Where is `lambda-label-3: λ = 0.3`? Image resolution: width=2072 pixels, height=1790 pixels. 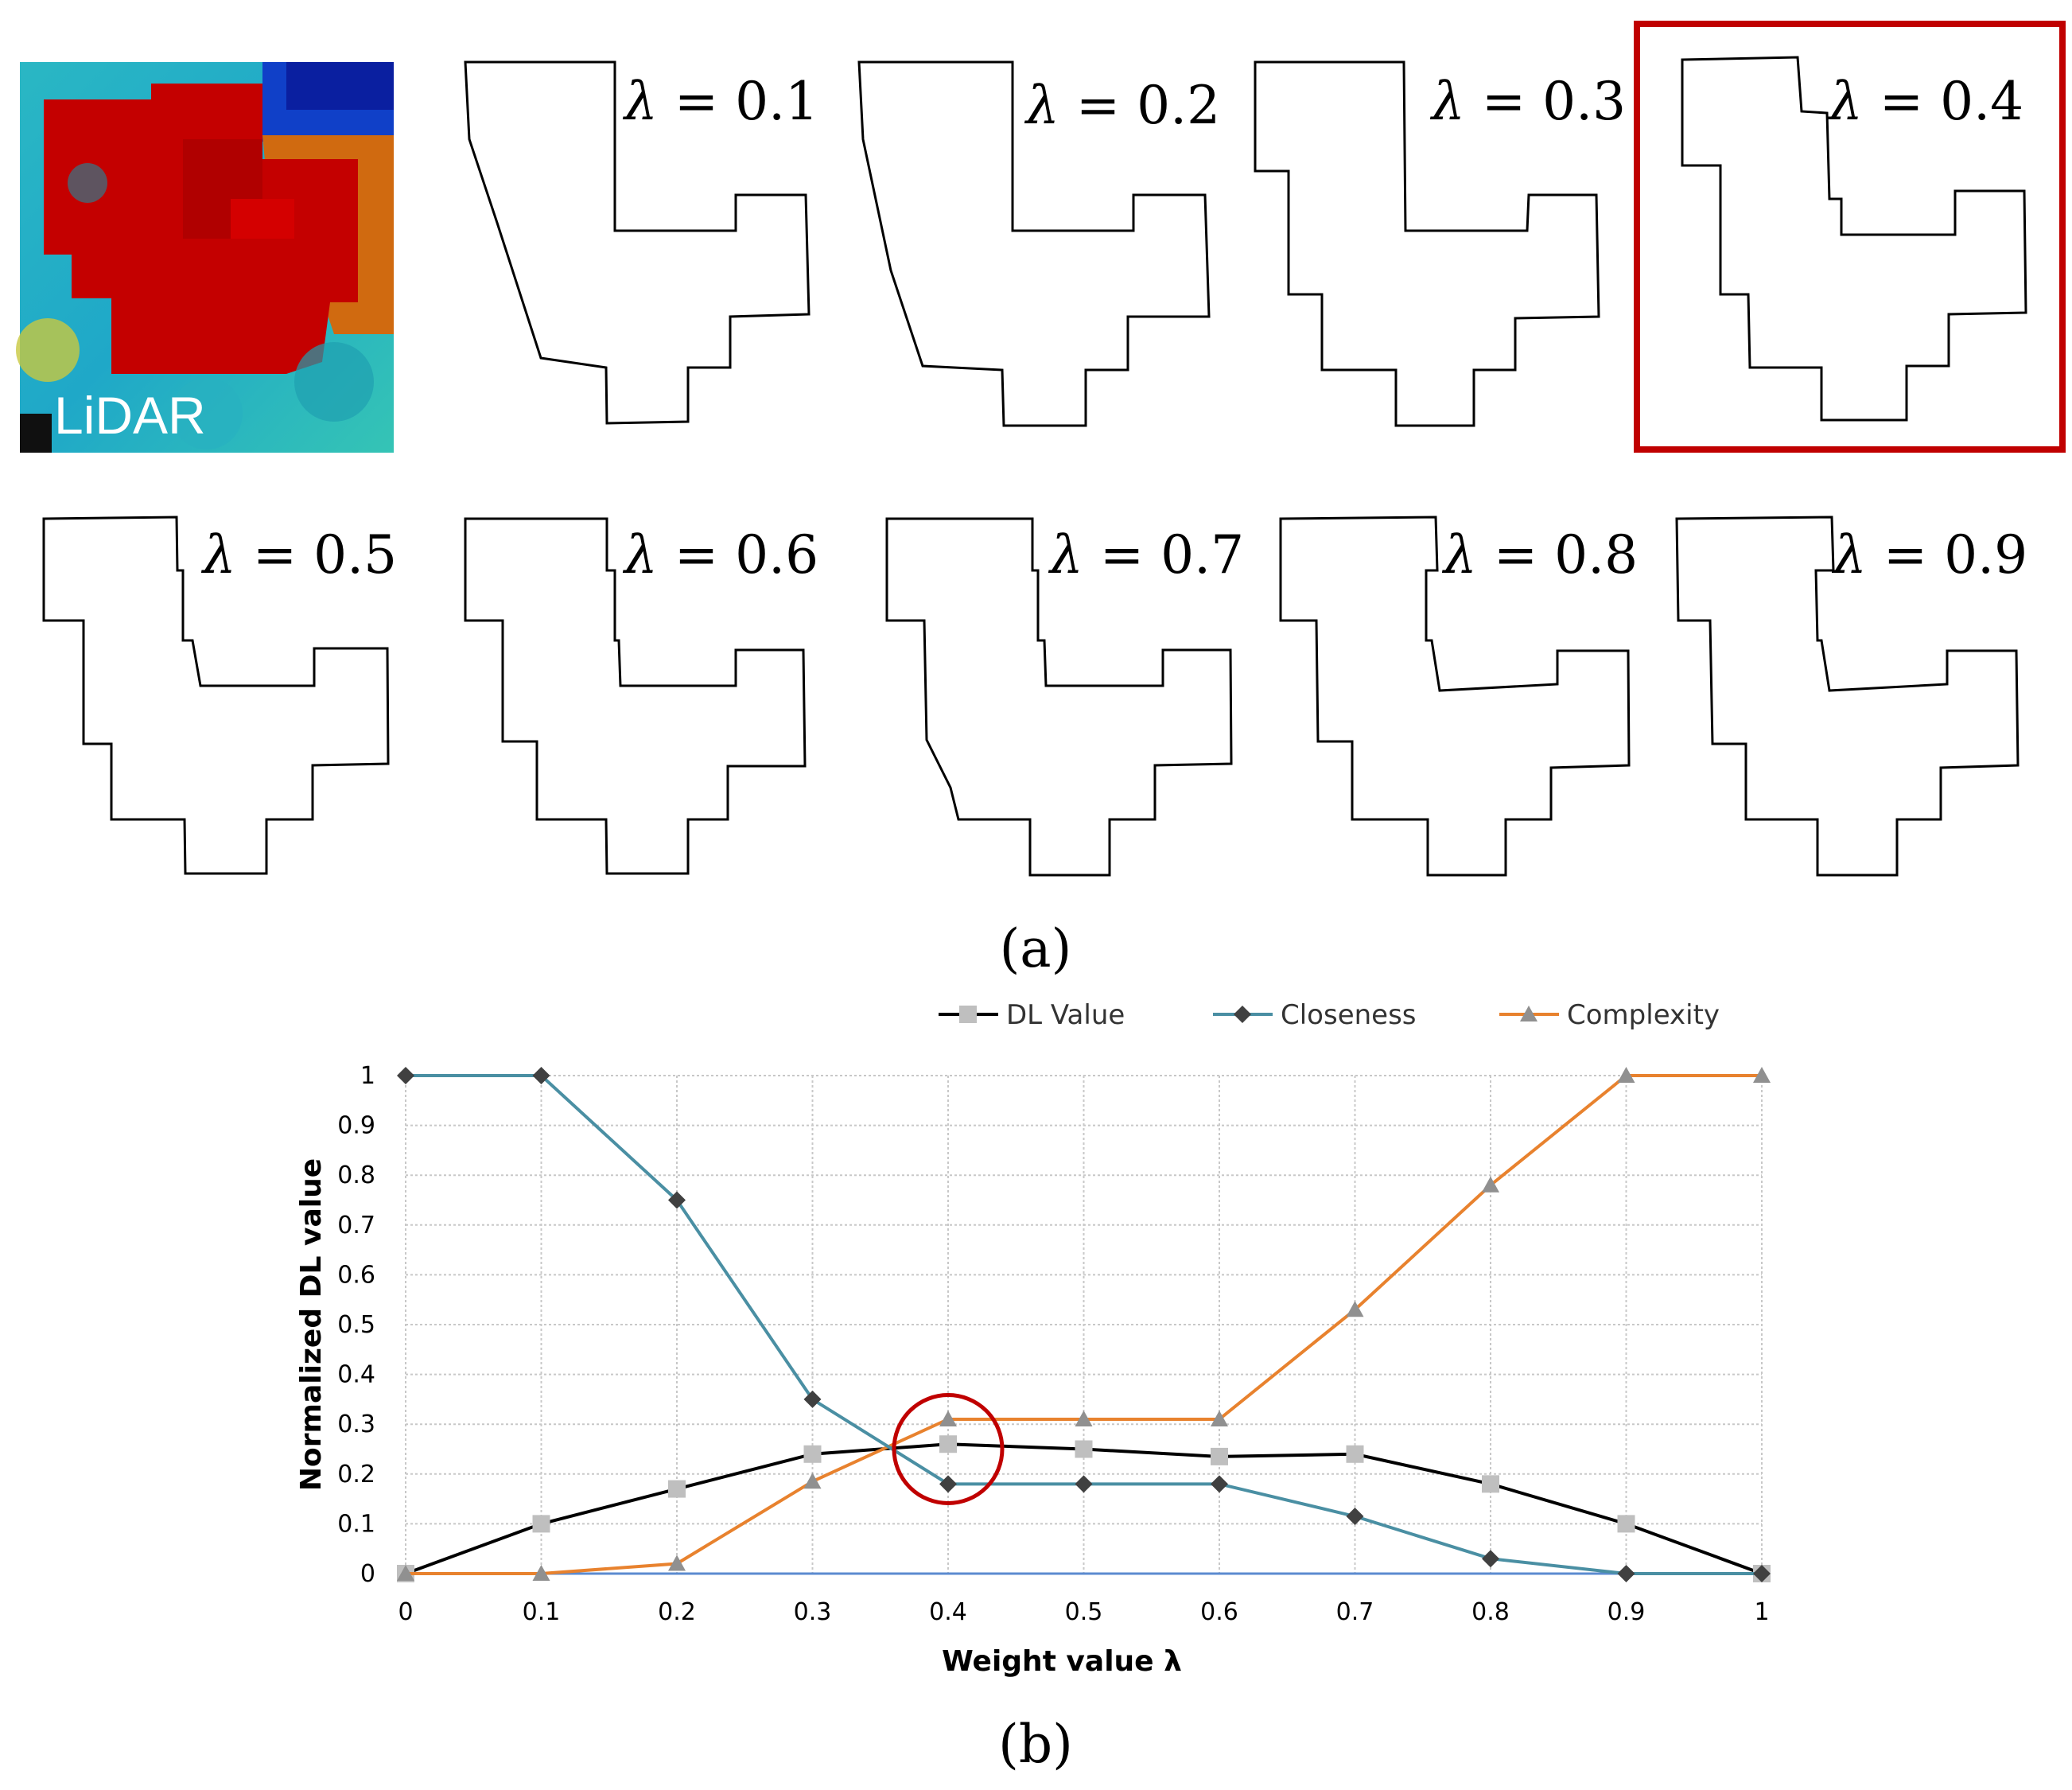
lambda-label-3: λ = 0.3 is located at coordinates (1527, 102).